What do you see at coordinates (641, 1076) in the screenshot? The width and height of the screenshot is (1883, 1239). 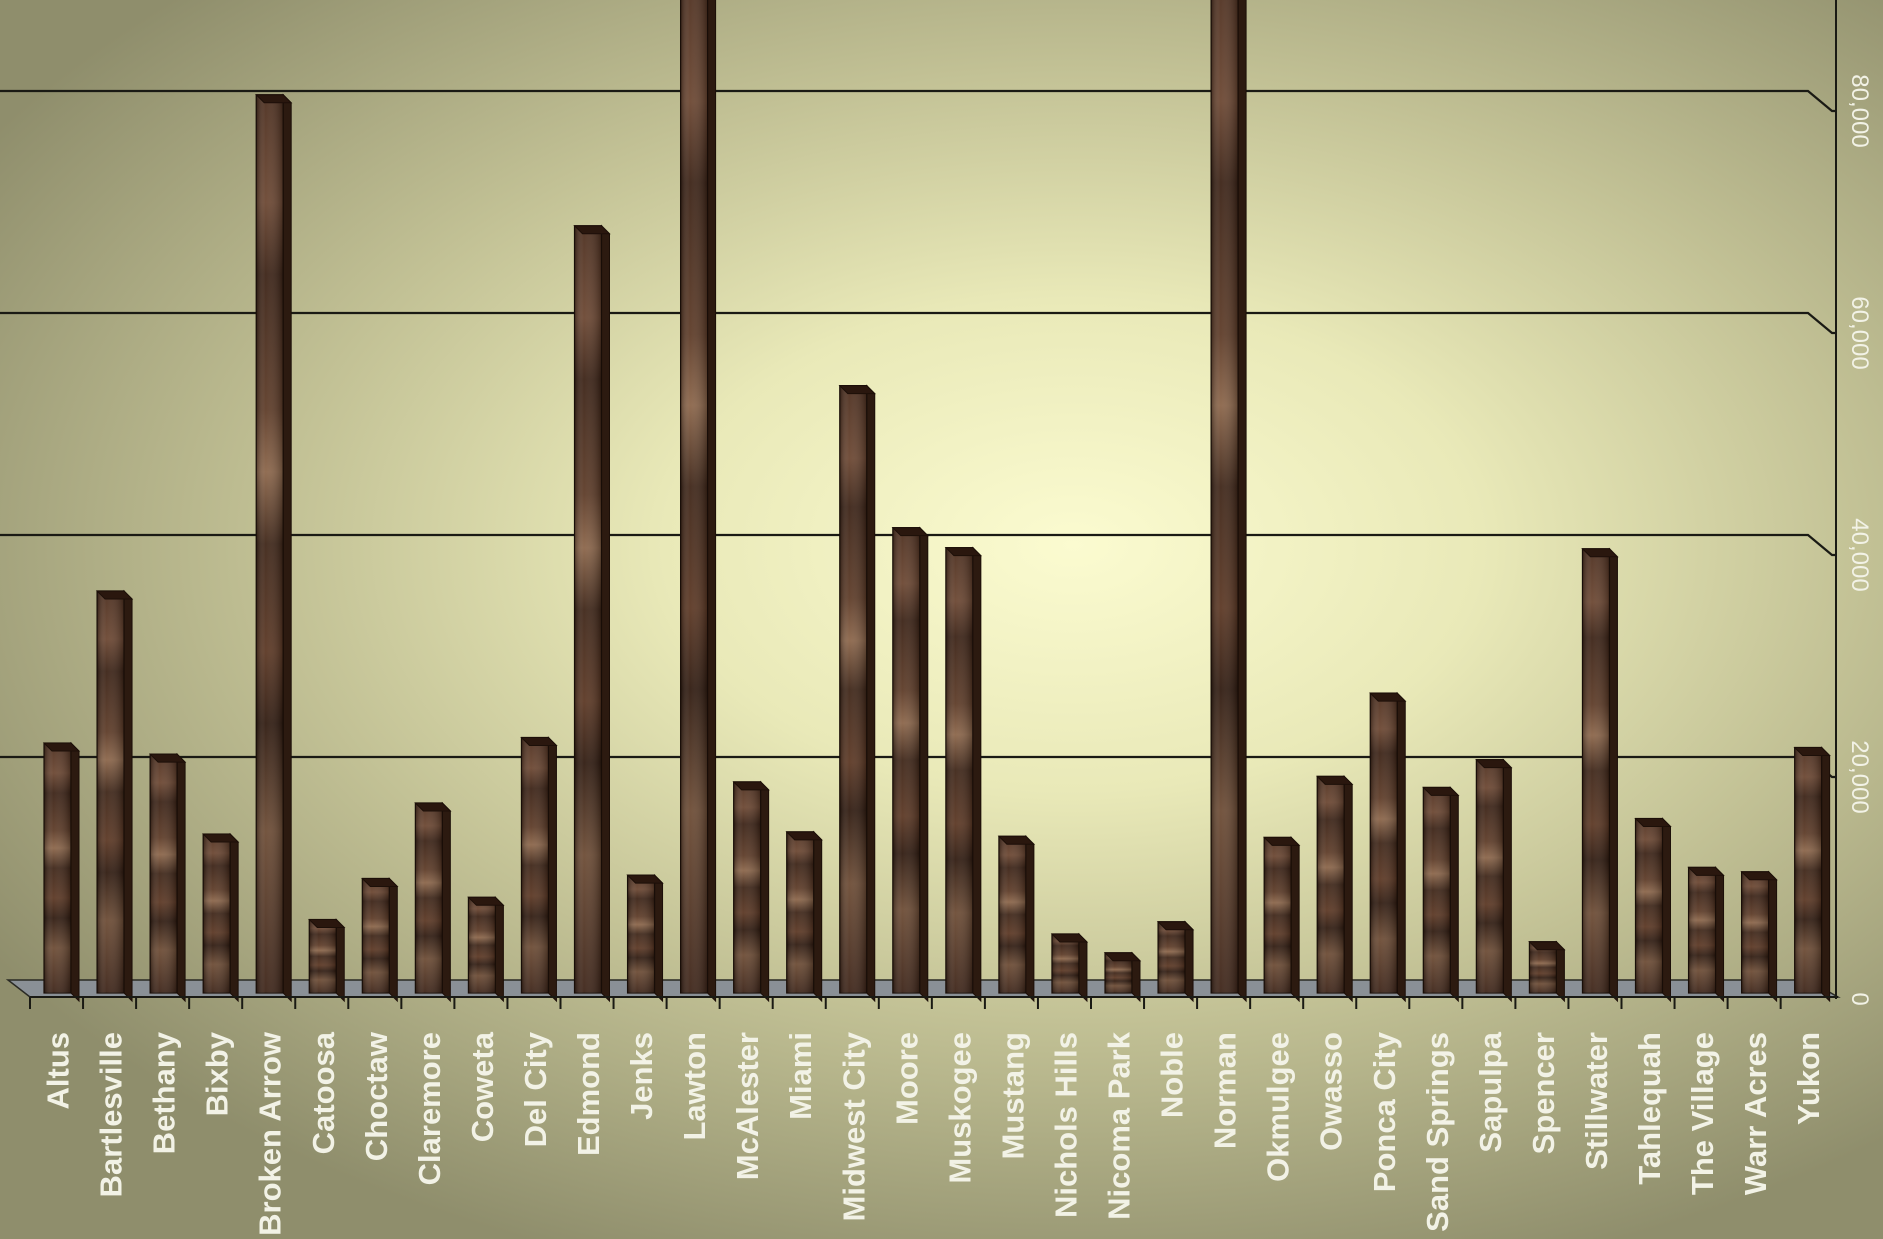 I see `category-label: Jenks` at bounding box center [641, 1076].